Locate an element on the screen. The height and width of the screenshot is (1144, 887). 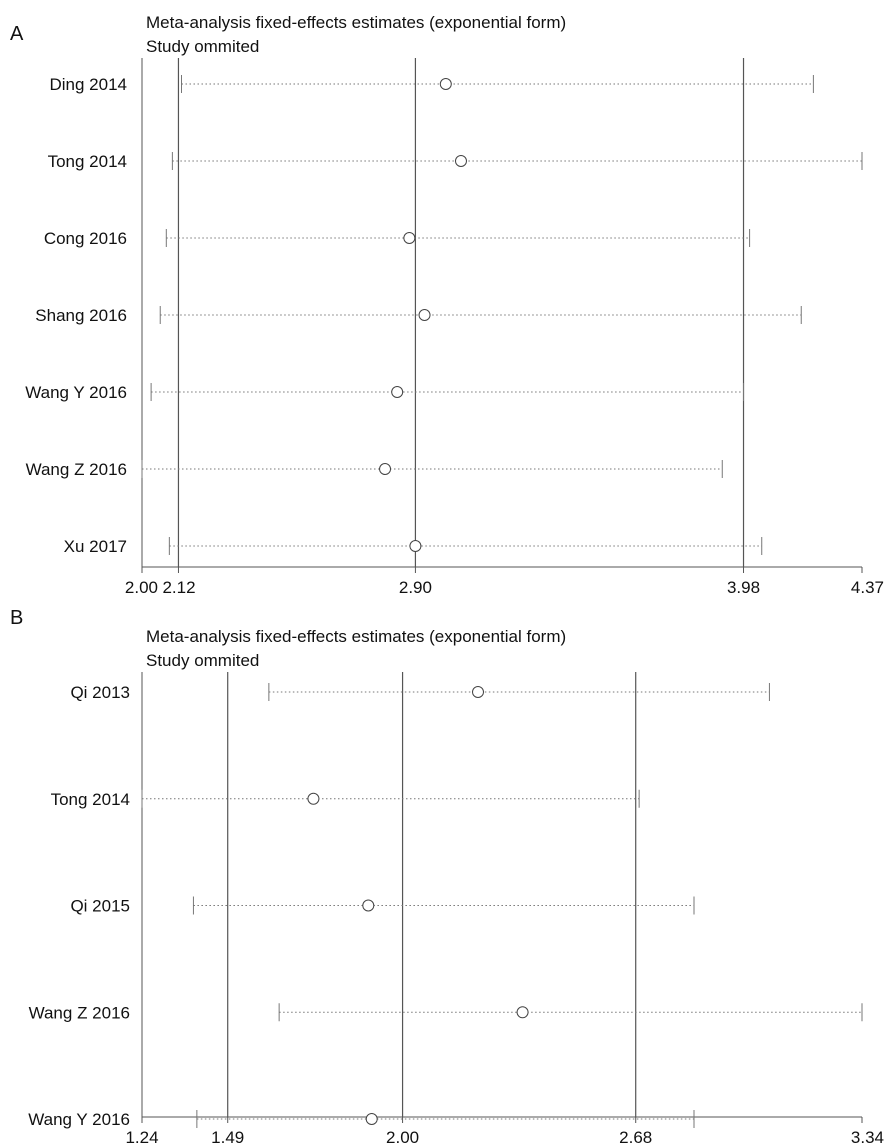
panel-a-study-label: Shang 2016 is located at coordinates (81, 315).